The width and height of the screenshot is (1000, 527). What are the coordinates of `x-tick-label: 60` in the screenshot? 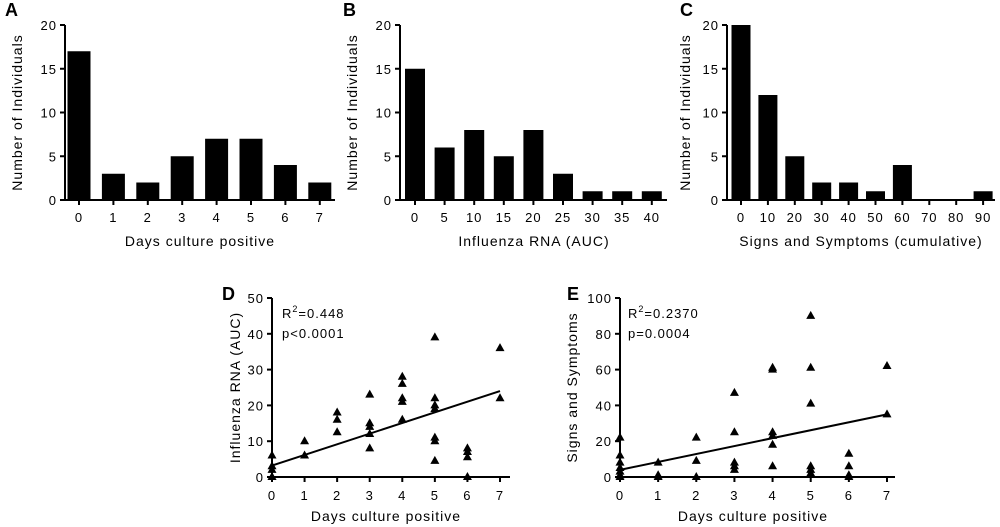 It's located at (902, 217).